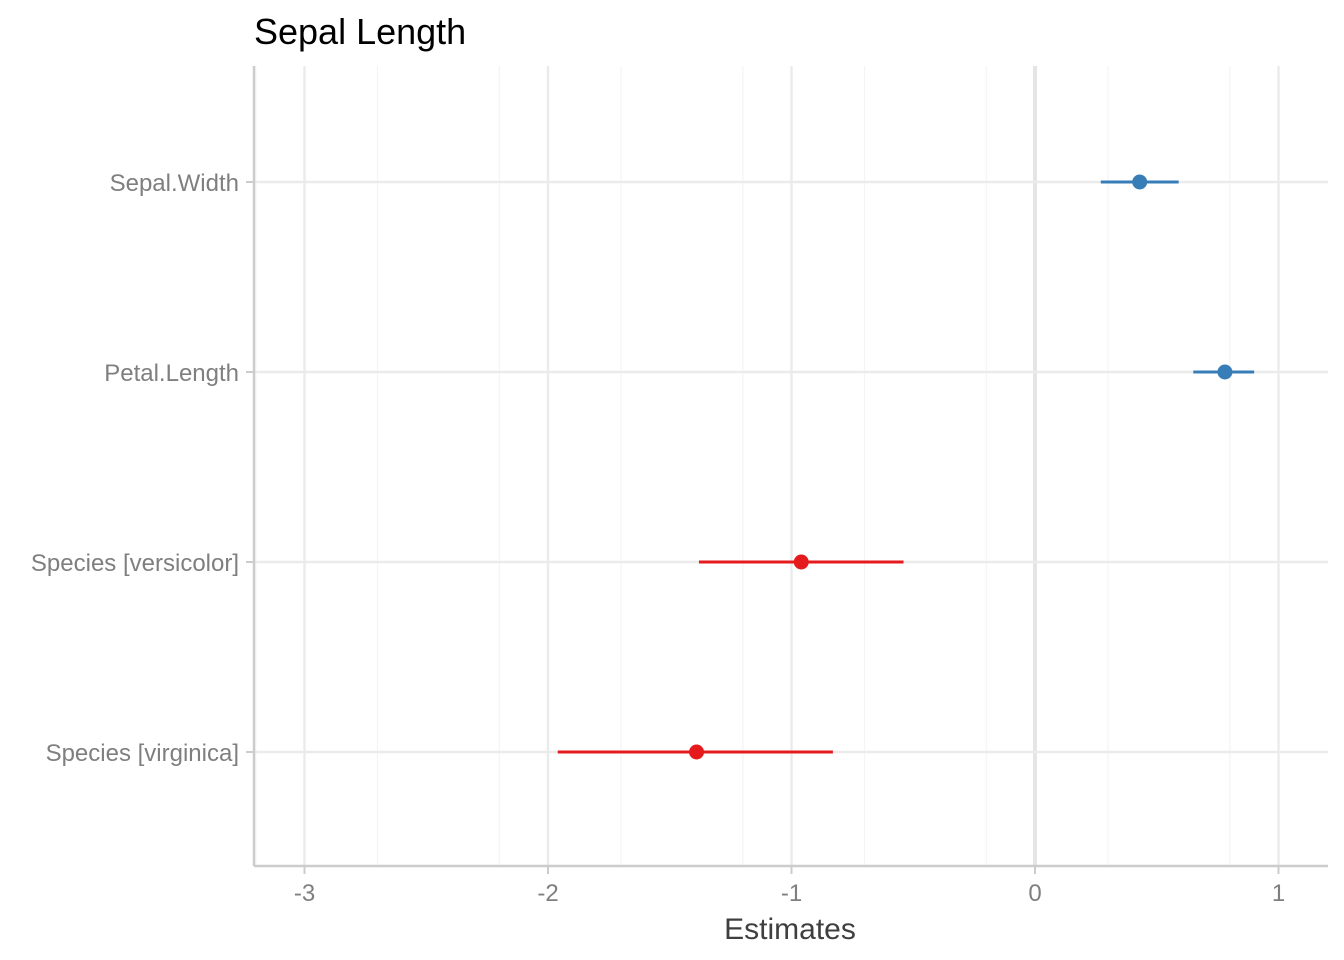 Image resolution: width=1344 pixels, height=960 pixels. What do you see at coordinates (171, 373) in the screenshot?
I see `y-tick-label: Petal.Length` at bounding box center [171, 373].